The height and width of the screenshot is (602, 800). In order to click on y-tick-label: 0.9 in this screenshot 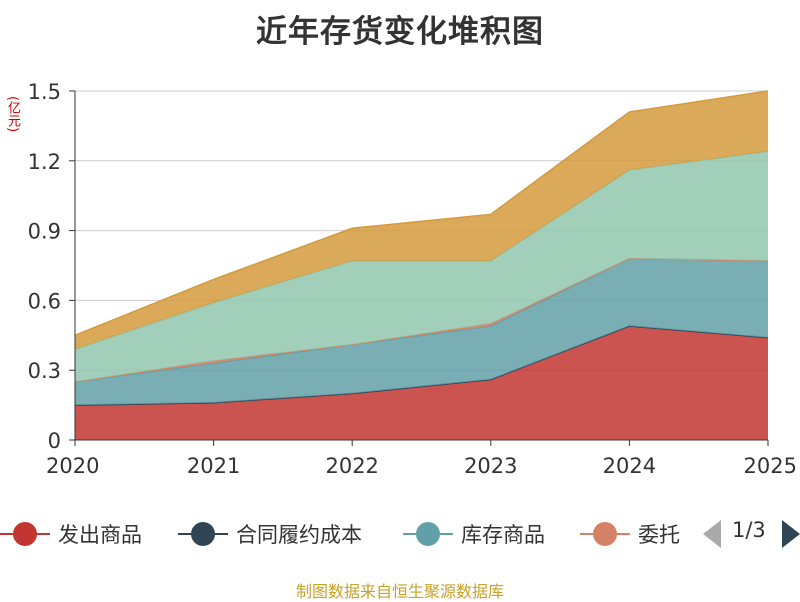, I will do `click(44, 232)`.